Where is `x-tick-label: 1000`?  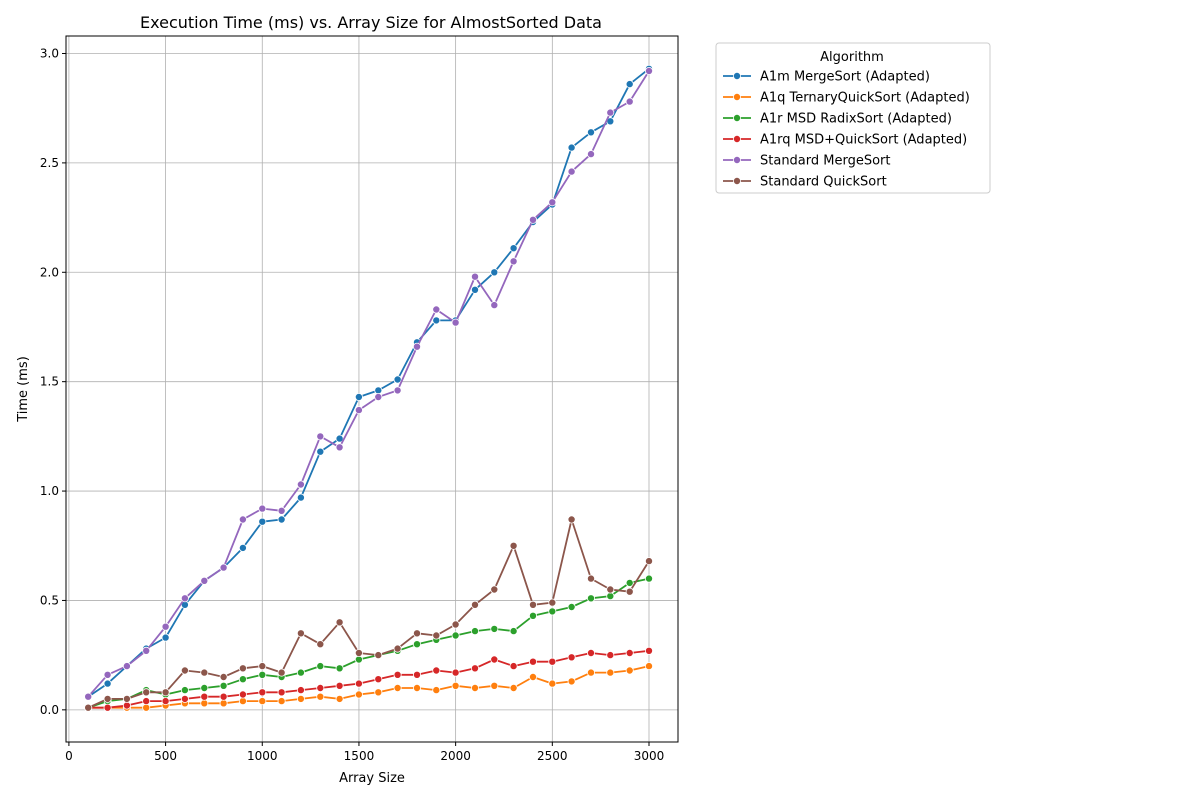
x-tick-label: 1000 is located at coordinates (262, 756).